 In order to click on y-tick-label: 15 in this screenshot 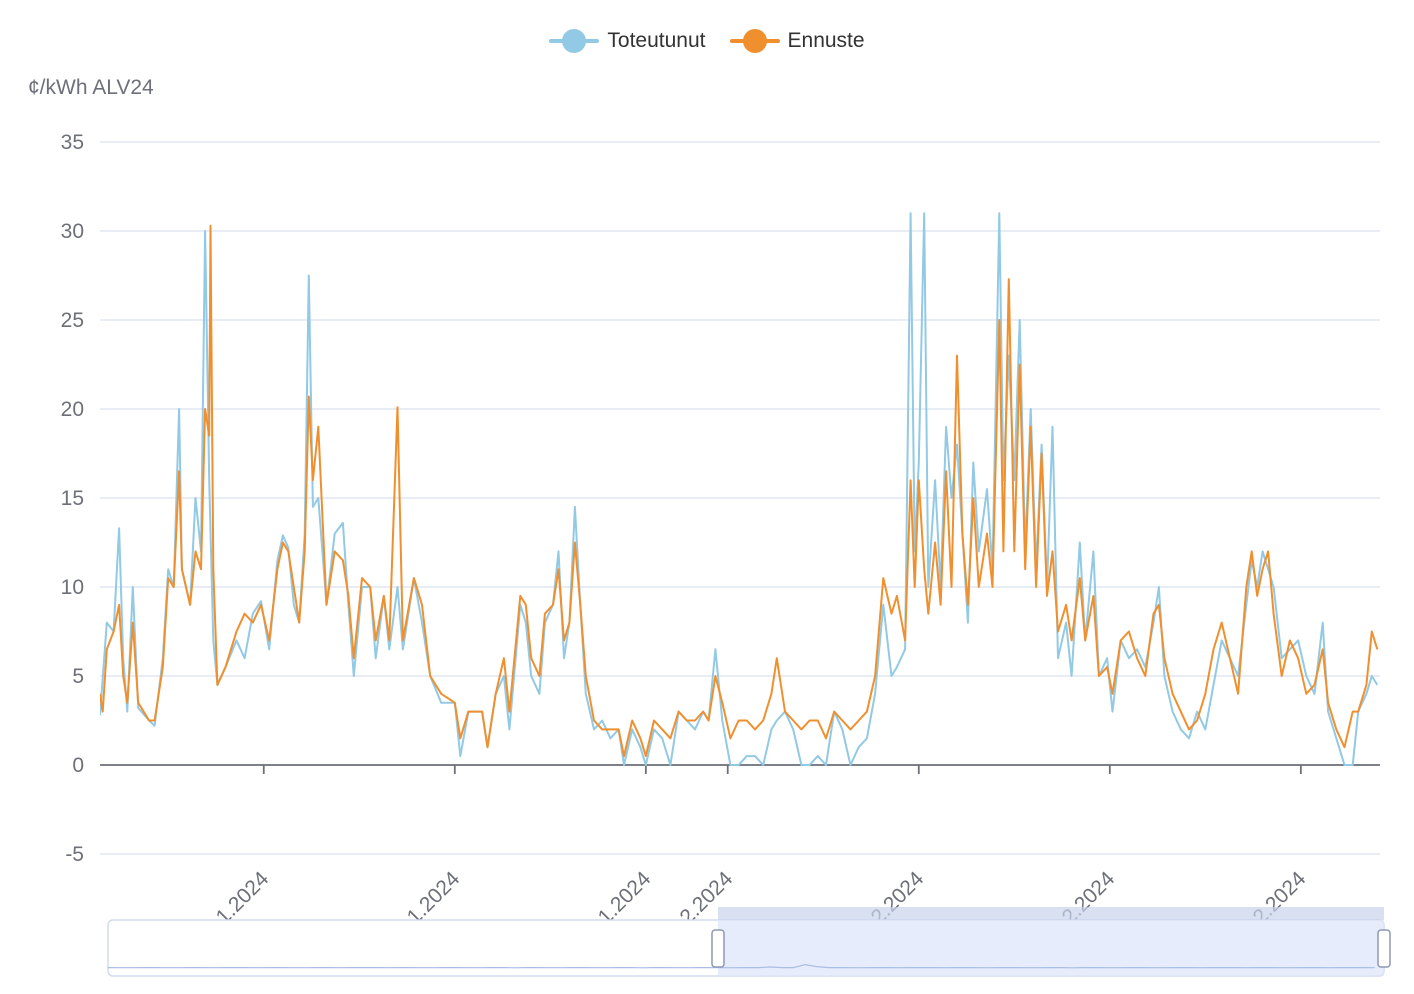, I will do `click(72, 498)`.